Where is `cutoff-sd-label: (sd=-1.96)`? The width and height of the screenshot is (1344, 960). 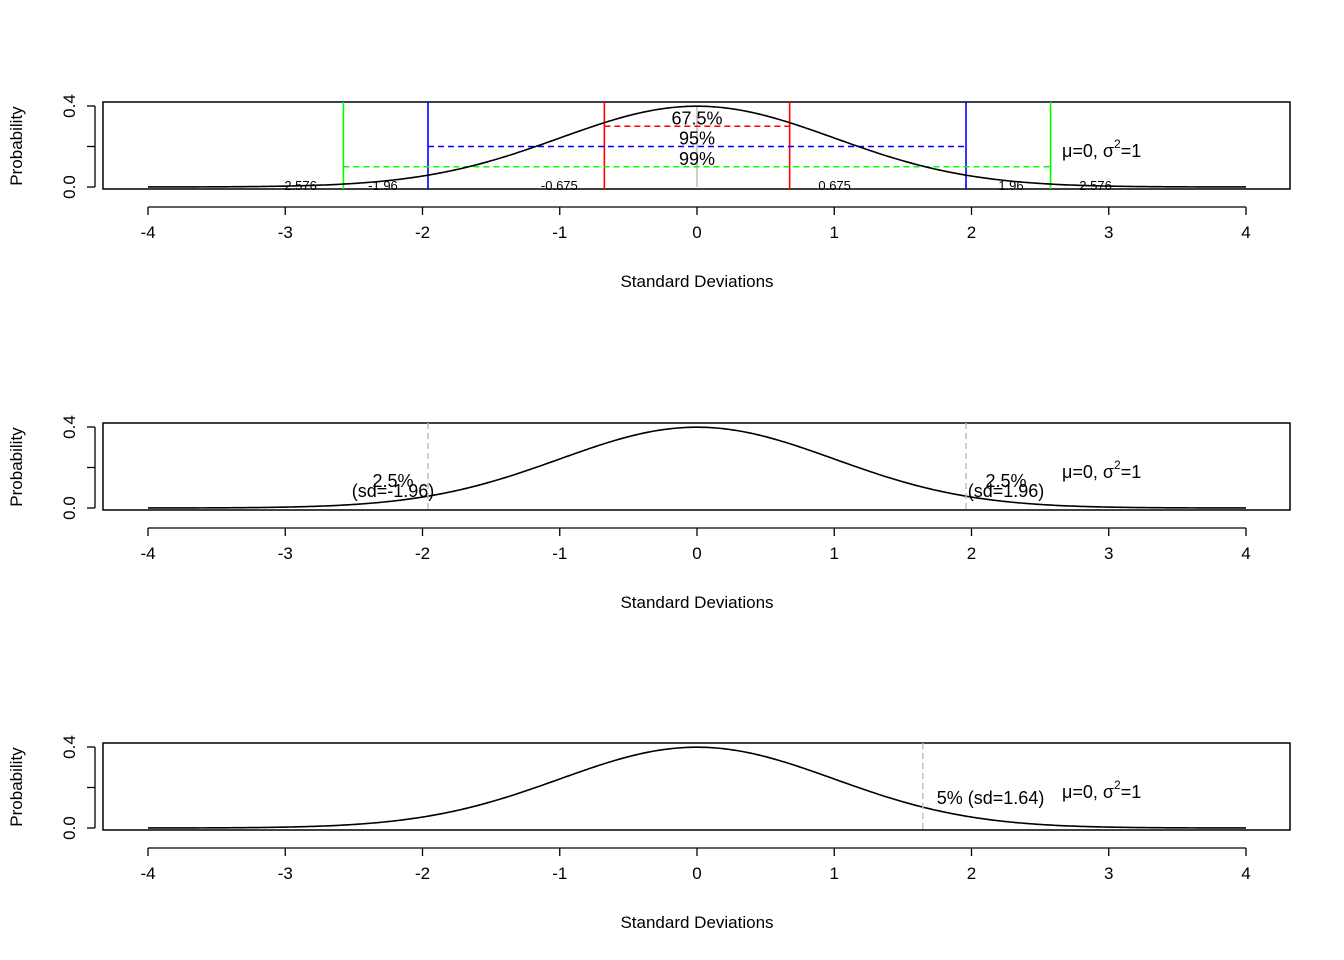 cutoff-sd-label: (sd=-1.96) is located at coordinates (393, 491).